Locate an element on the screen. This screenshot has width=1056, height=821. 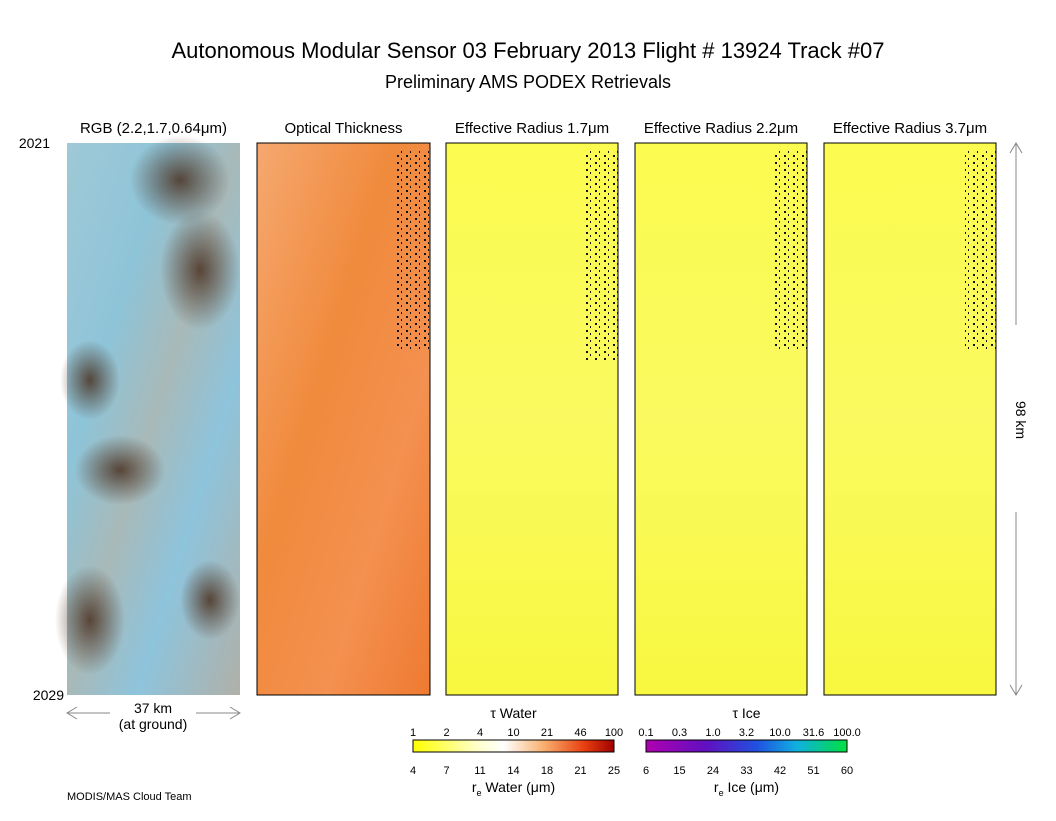
colorbar-bottom-tick: 11 is located at coordinates (479, 771).